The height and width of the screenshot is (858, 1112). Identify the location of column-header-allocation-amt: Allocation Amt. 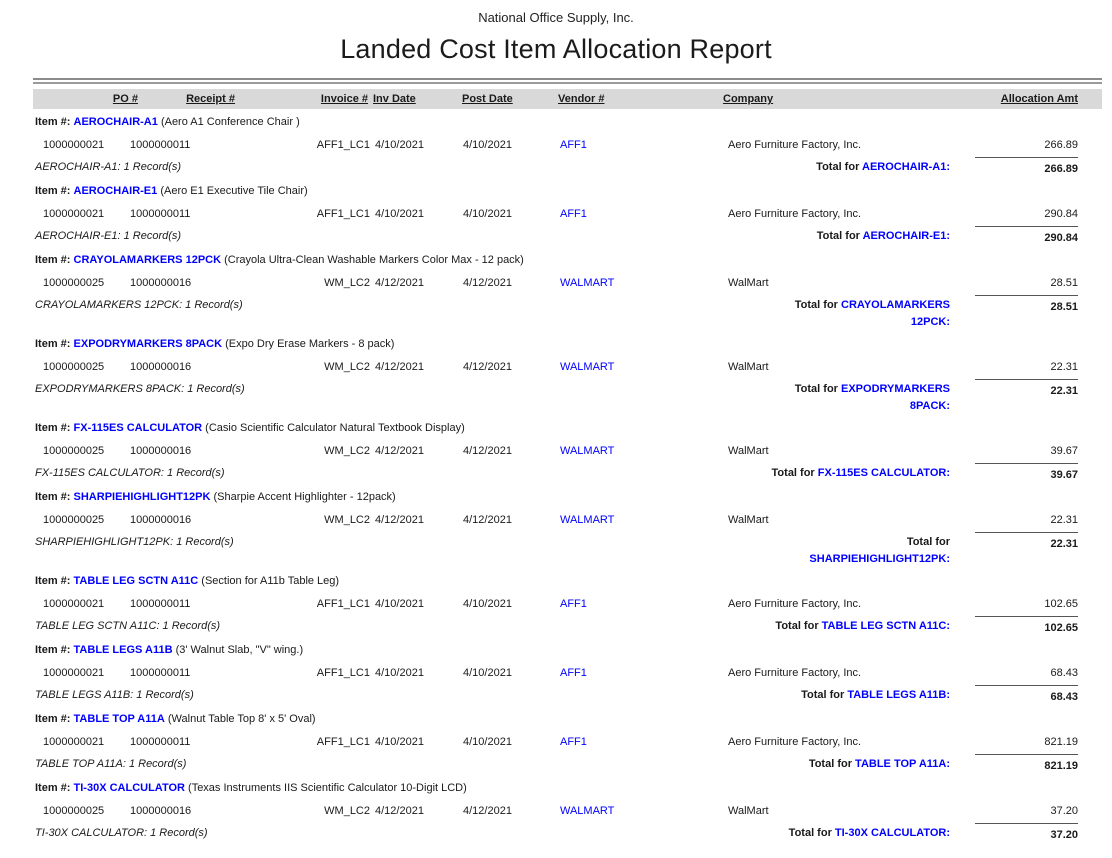
(1039, 99).